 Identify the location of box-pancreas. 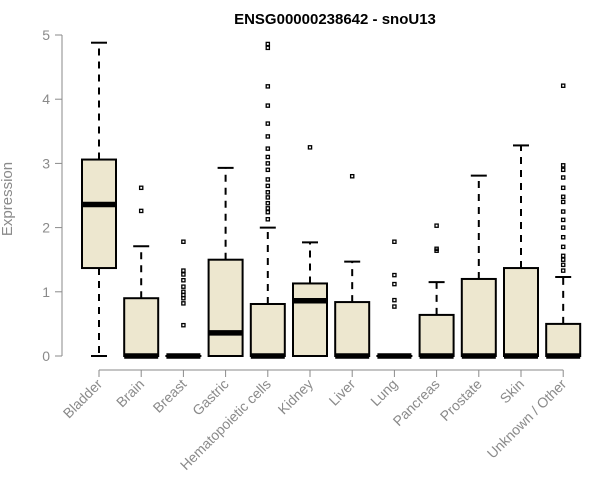
(436, 291).